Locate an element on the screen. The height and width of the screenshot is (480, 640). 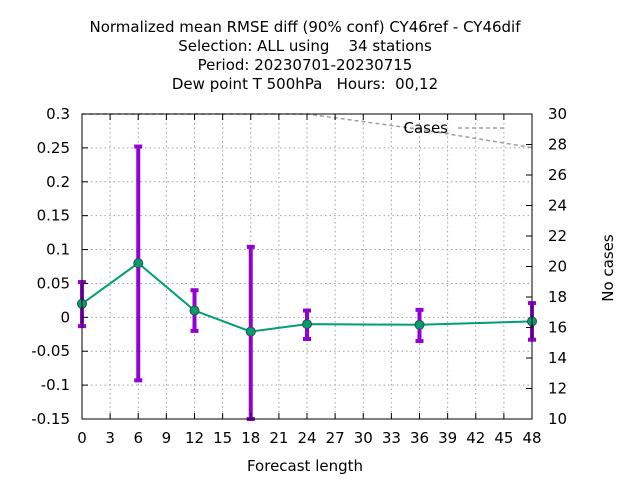
x-tick-label: 39 is located at coordinates (447, 438).